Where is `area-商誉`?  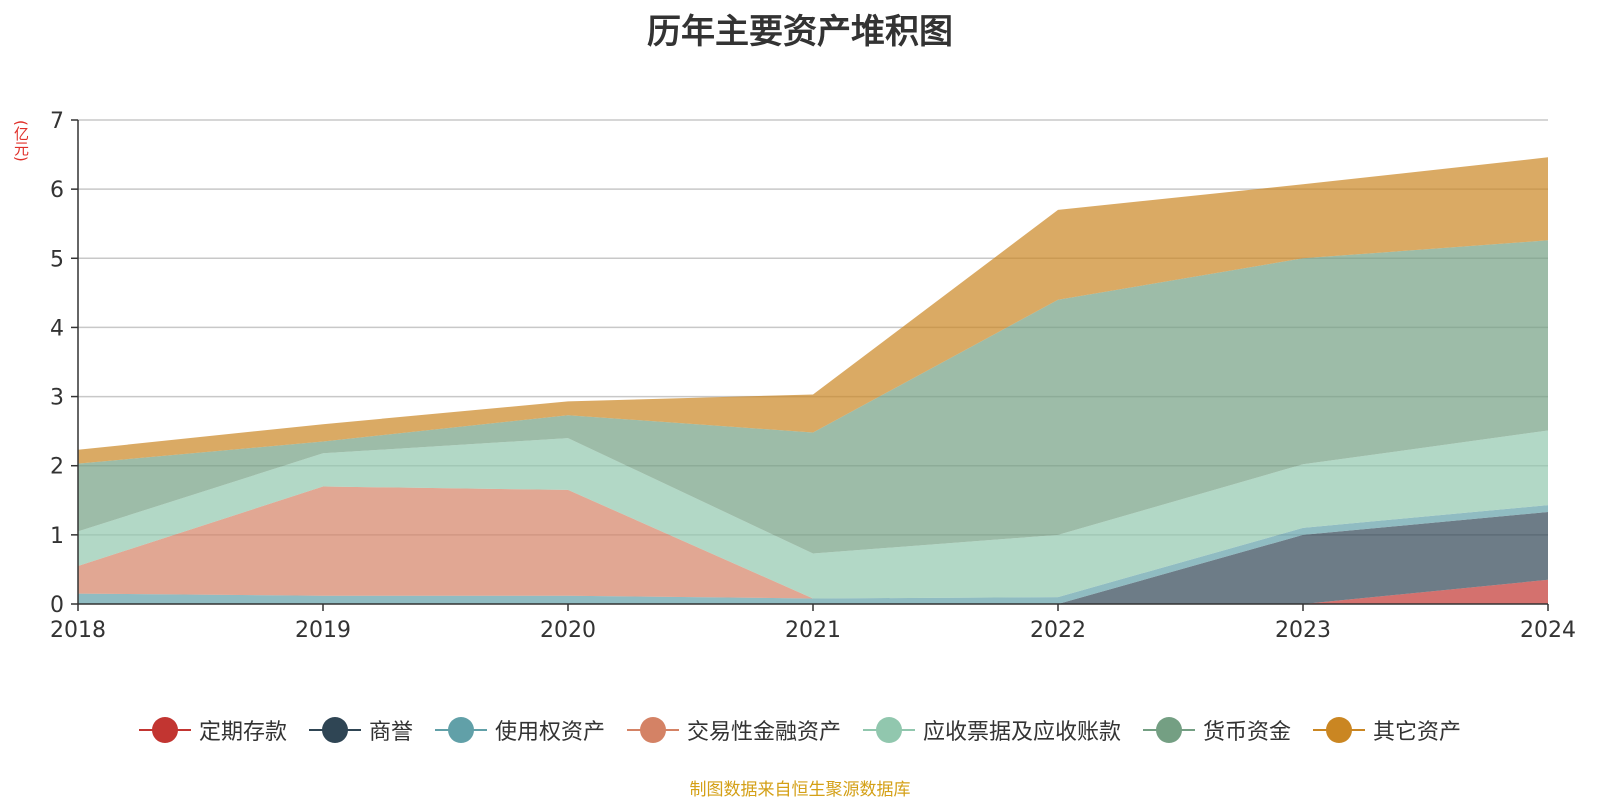 area-商誉 is located at coordinates (813, 558).